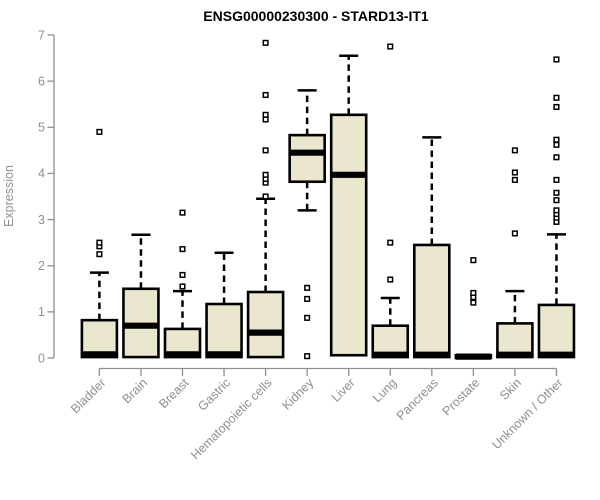  I want to click on boxplot-liver, so click(348, 205).